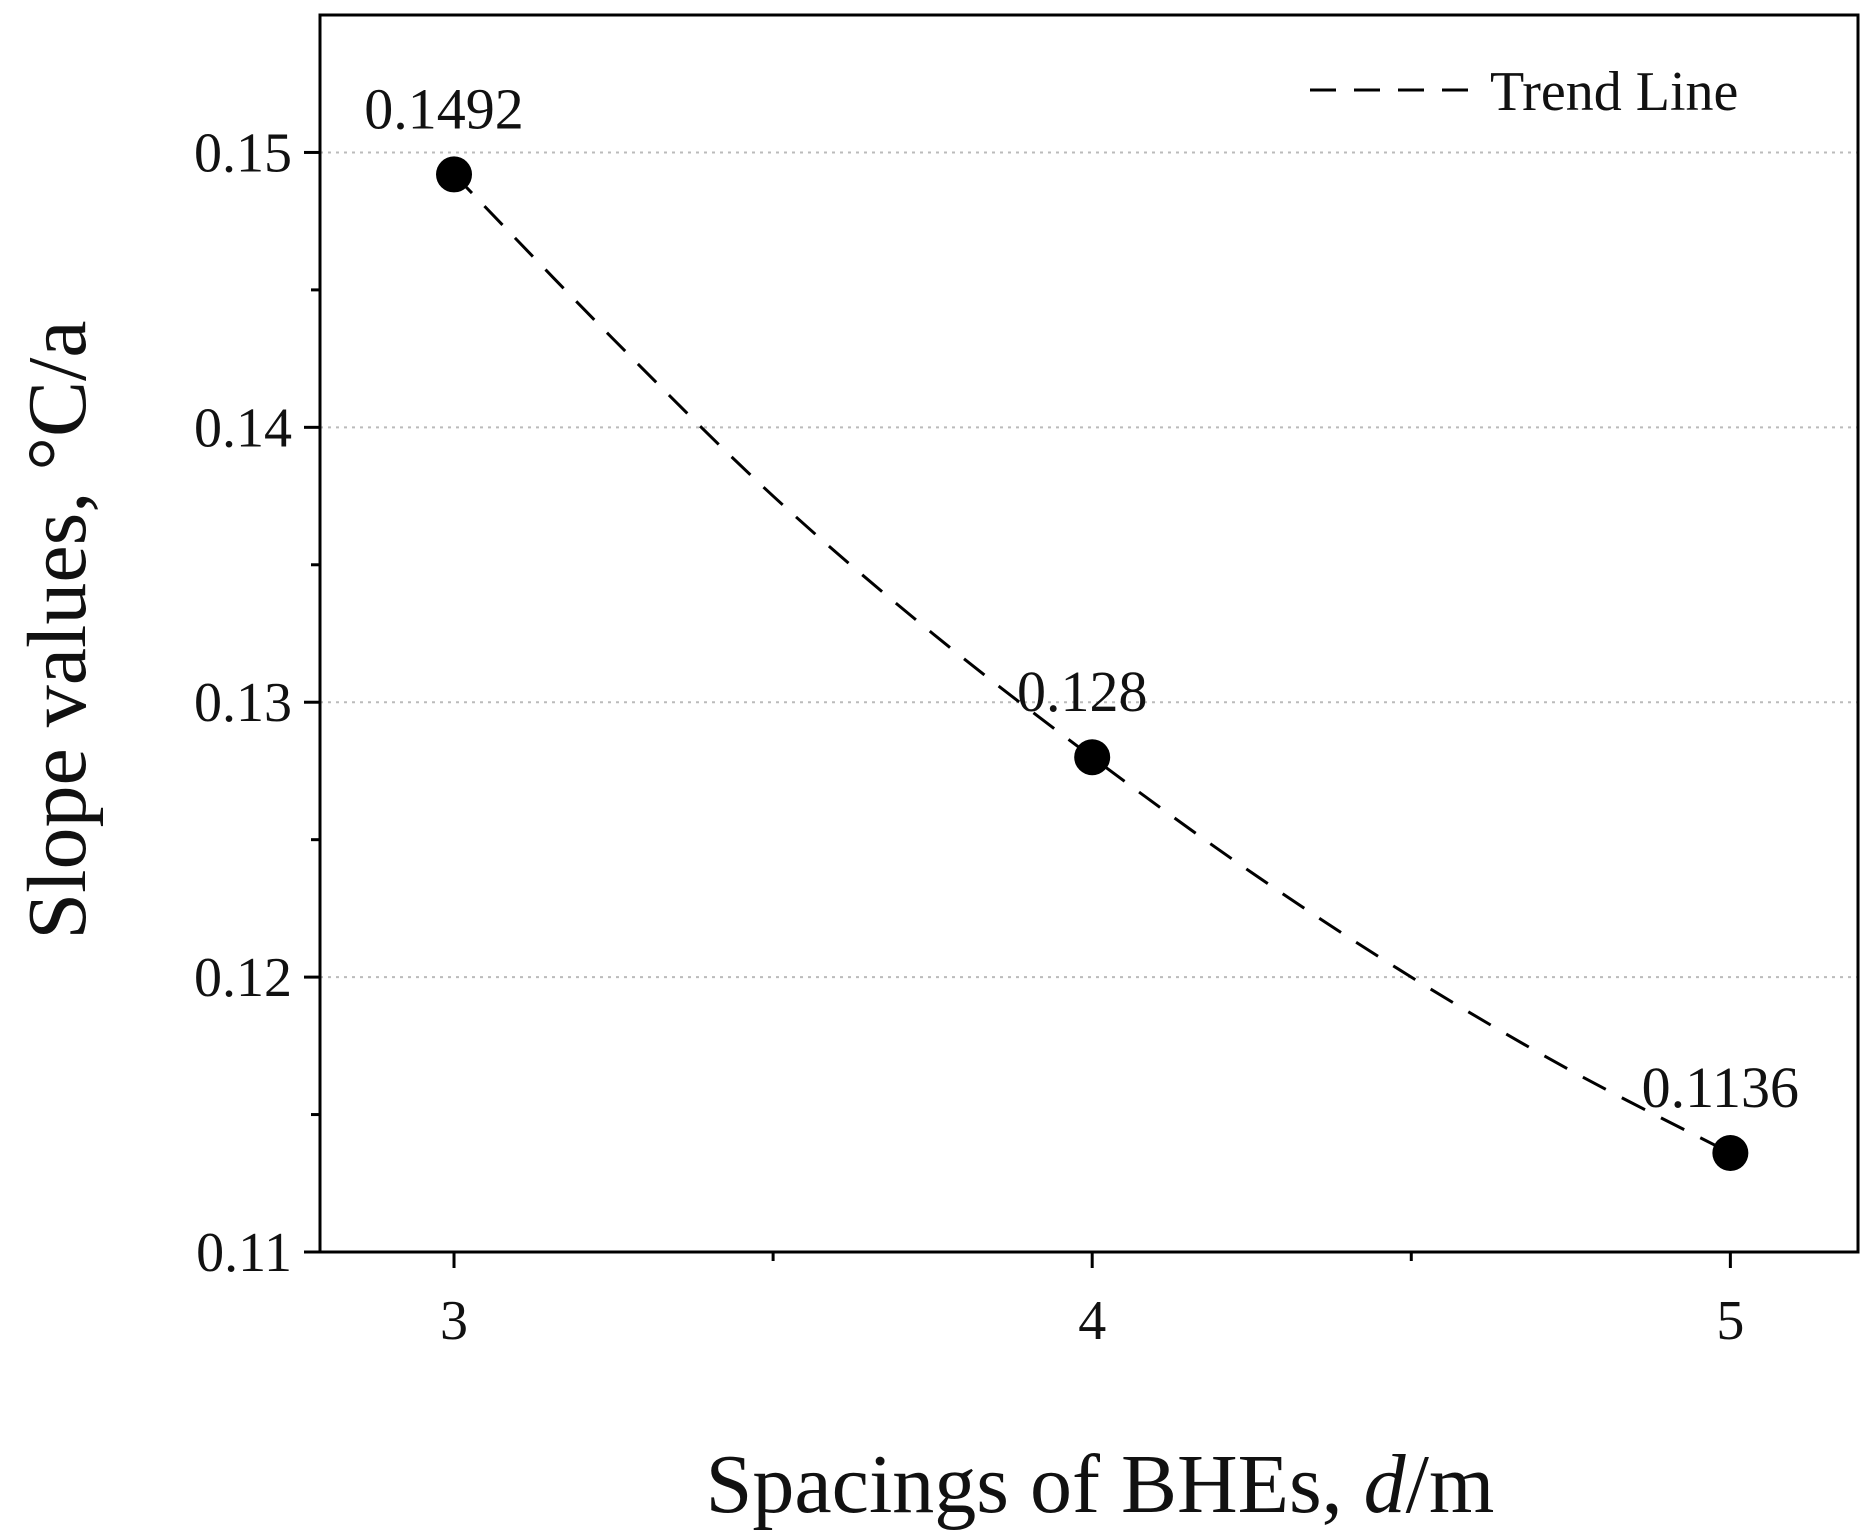 The height and width of the screenshot is (1539, 1871). What do you see at coordinates (243, 978) in the screenshot?
I see `y-tick-label-1: 0.12` at bounding box center [243, 978].